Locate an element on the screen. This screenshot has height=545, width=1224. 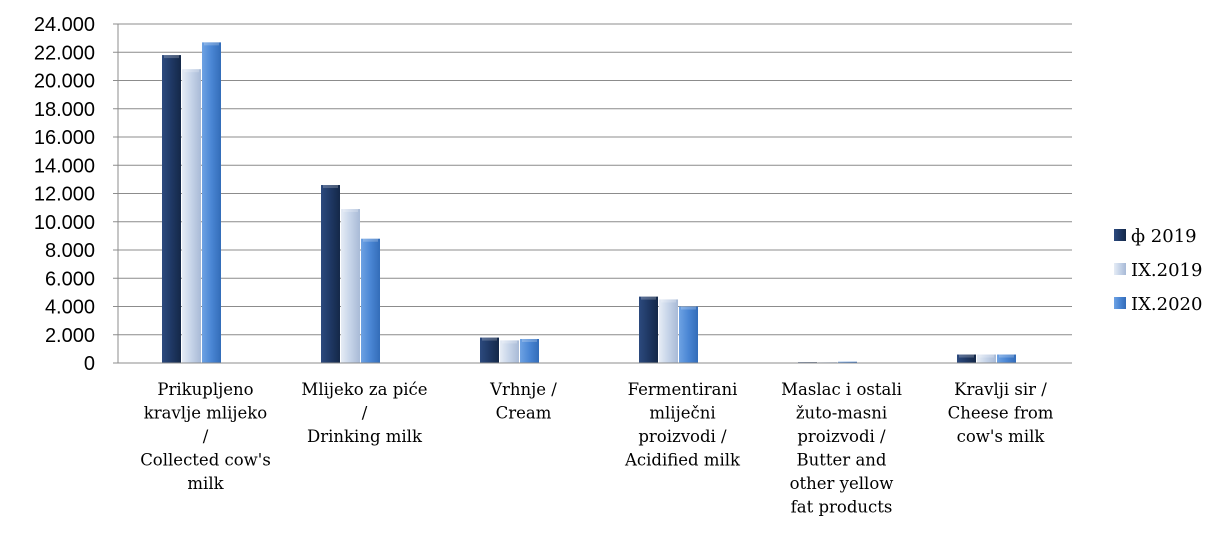
x-category-label-line: Fermentirani is located at coordinates (683, 389).